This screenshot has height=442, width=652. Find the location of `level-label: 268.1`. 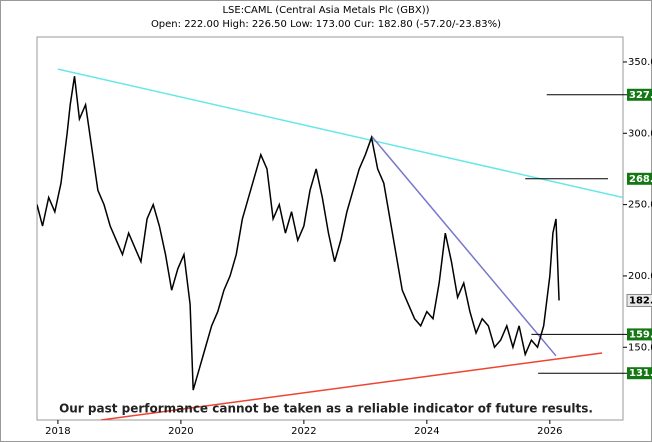

level-label: 268.1 is located at coordinates (640, 179).